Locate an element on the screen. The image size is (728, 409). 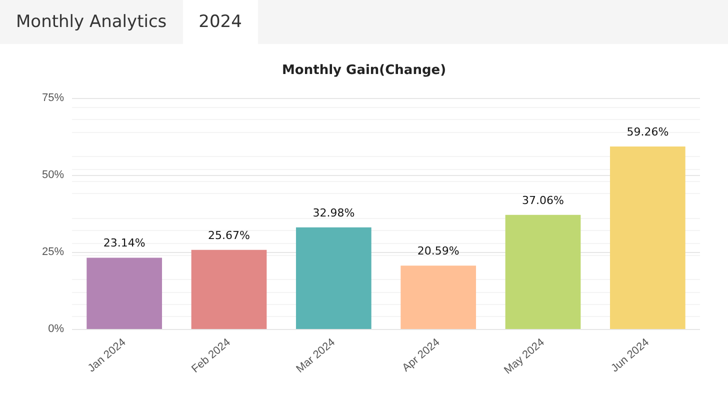
text: Monthly Analytics is located at coordinates (91, 22).